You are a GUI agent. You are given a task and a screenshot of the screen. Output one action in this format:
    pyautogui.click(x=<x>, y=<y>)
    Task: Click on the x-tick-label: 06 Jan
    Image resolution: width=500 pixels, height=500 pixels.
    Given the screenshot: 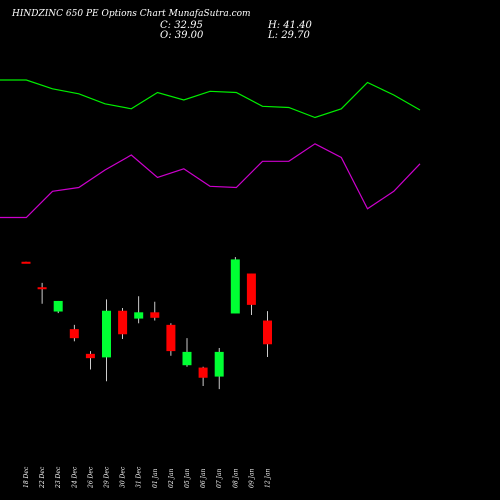 What is the action you would take?
    pyautogui.click(x=203, y=478)
    